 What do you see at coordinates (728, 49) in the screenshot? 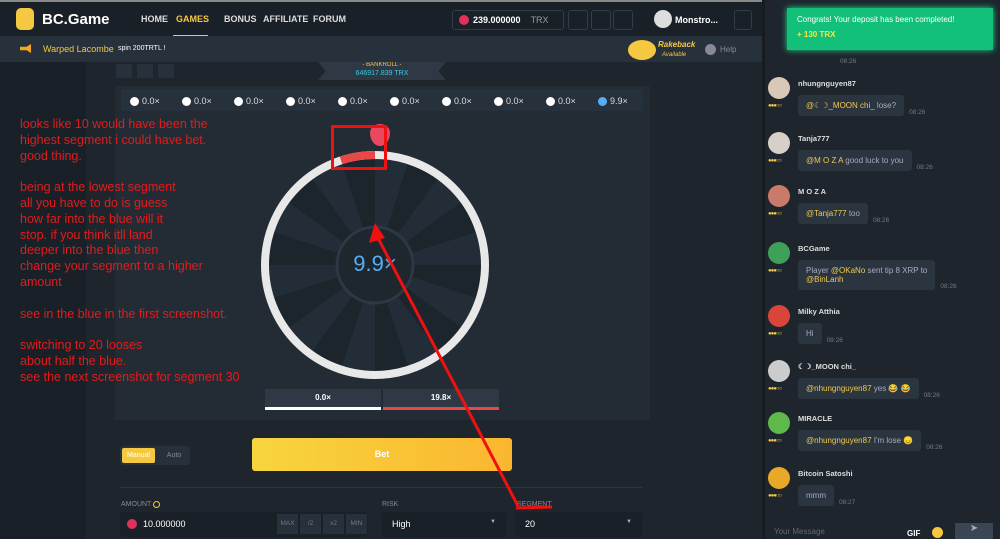
I see `help-link: Help` at bounding box center [728, 49].